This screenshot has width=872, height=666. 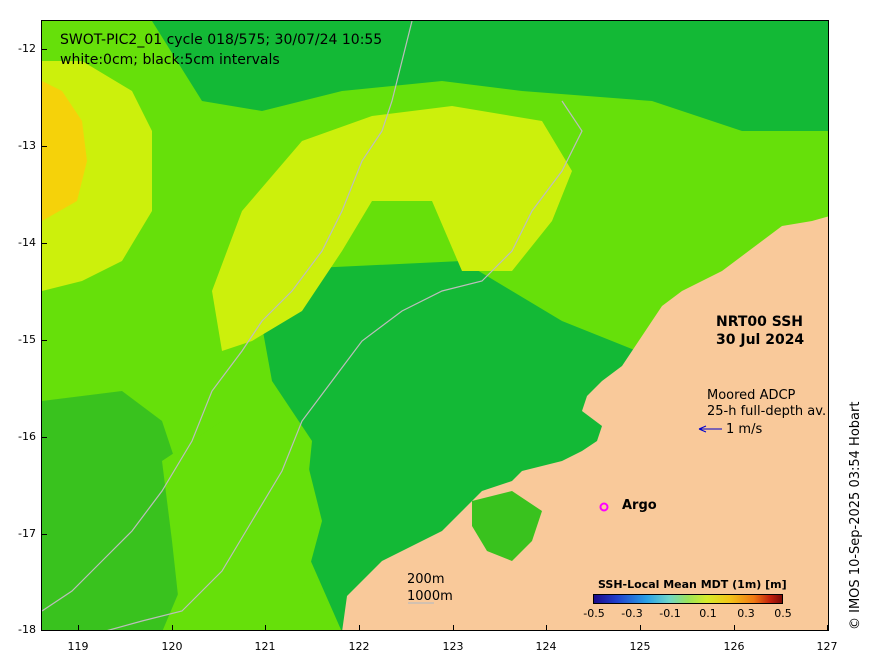 What do you see at coordinates (594, 613) in the screenshot?
I see `colorbar-tick-label: -0.5` at bounding box center [594, 613].